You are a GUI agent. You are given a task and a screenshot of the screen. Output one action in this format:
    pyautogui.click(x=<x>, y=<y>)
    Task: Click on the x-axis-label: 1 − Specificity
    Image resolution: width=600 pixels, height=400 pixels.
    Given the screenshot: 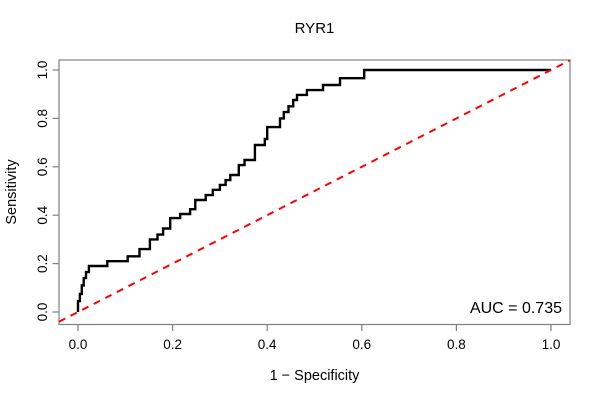 What is the action you would take?
    pyautogui.click(x=315, y=376)
    